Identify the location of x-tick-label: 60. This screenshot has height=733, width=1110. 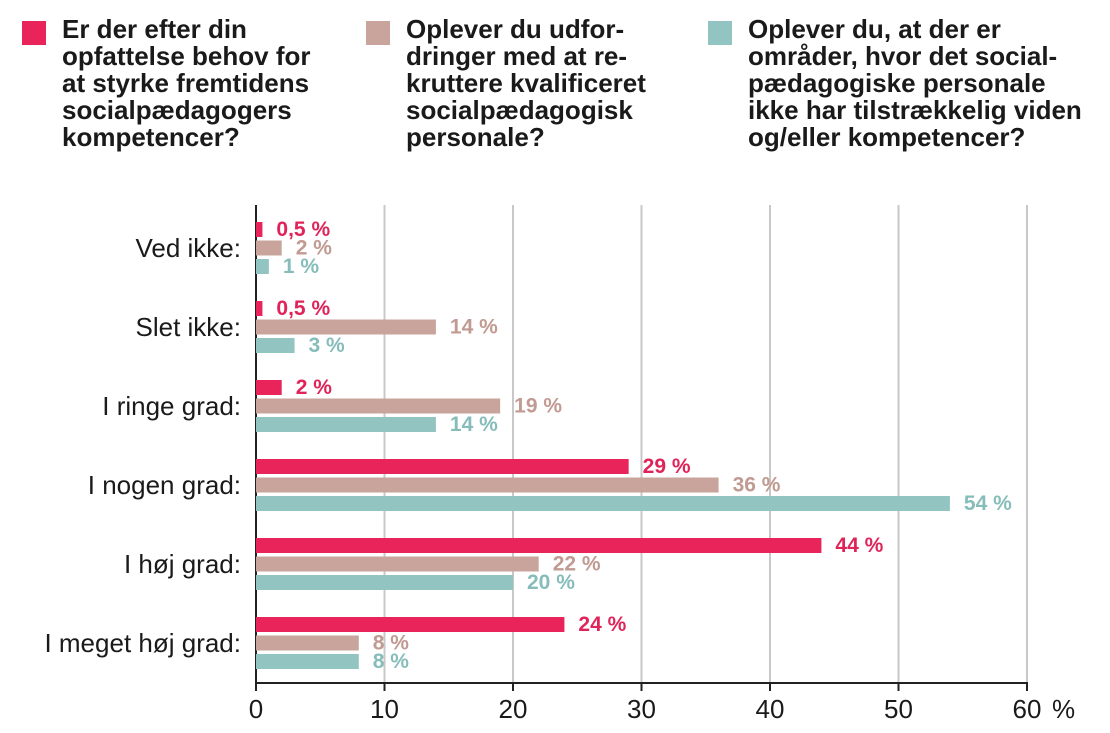
(1027, 709).